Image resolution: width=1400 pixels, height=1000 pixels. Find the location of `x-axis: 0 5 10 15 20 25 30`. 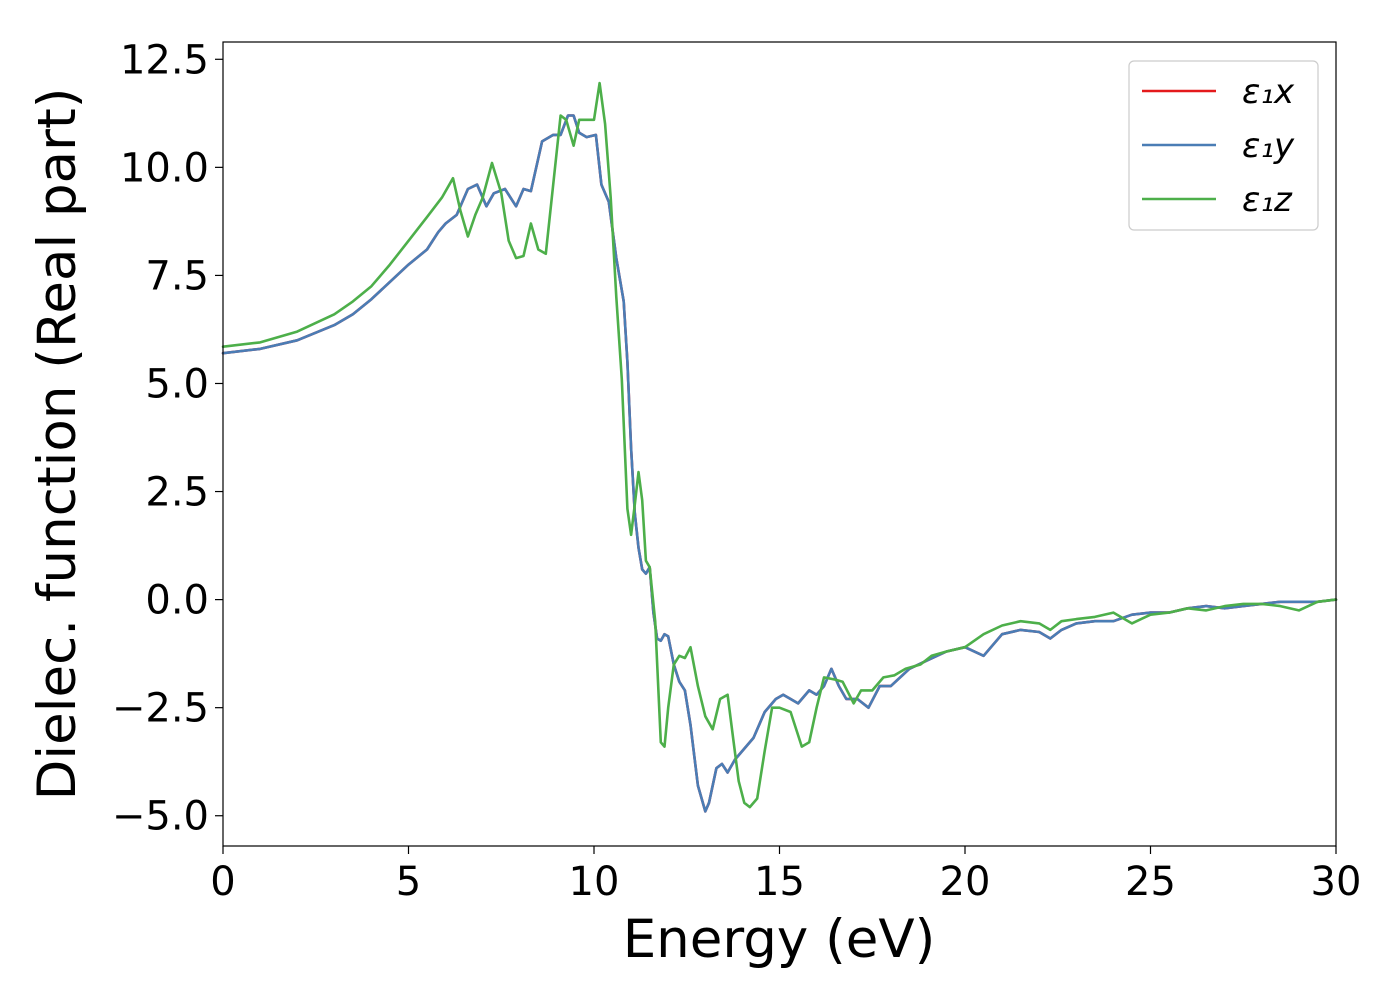

x-axis: 0 5 10 15 20 25 30 is located at coordinates (785, 875).